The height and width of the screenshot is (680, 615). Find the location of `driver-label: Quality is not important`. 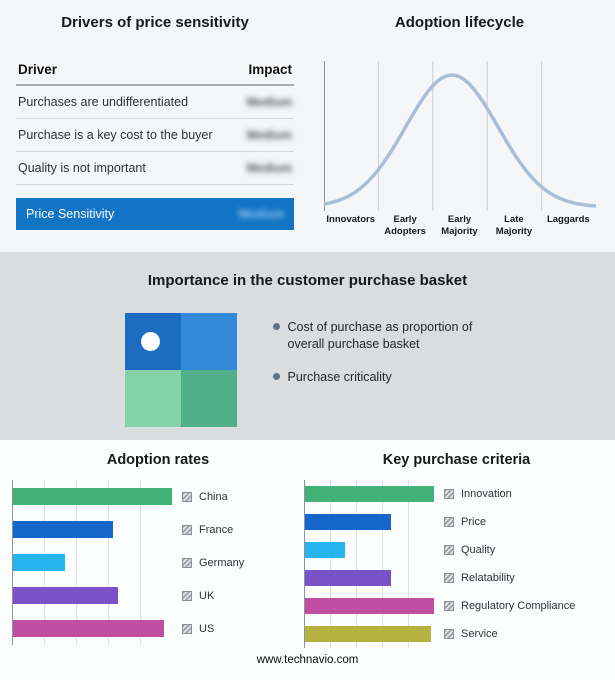

driver-label: Quality is not important is located at coordinates (82, 168).